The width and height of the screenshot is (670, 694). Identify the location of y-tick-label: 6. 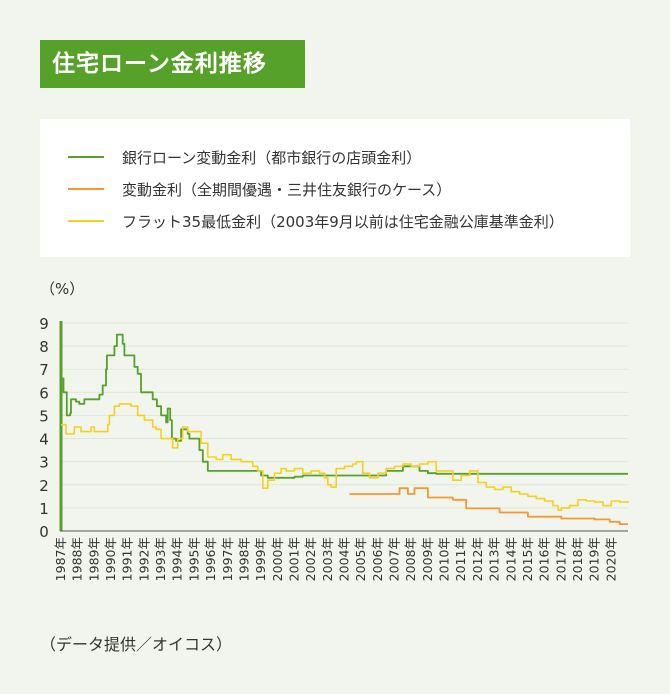
(44, 393).